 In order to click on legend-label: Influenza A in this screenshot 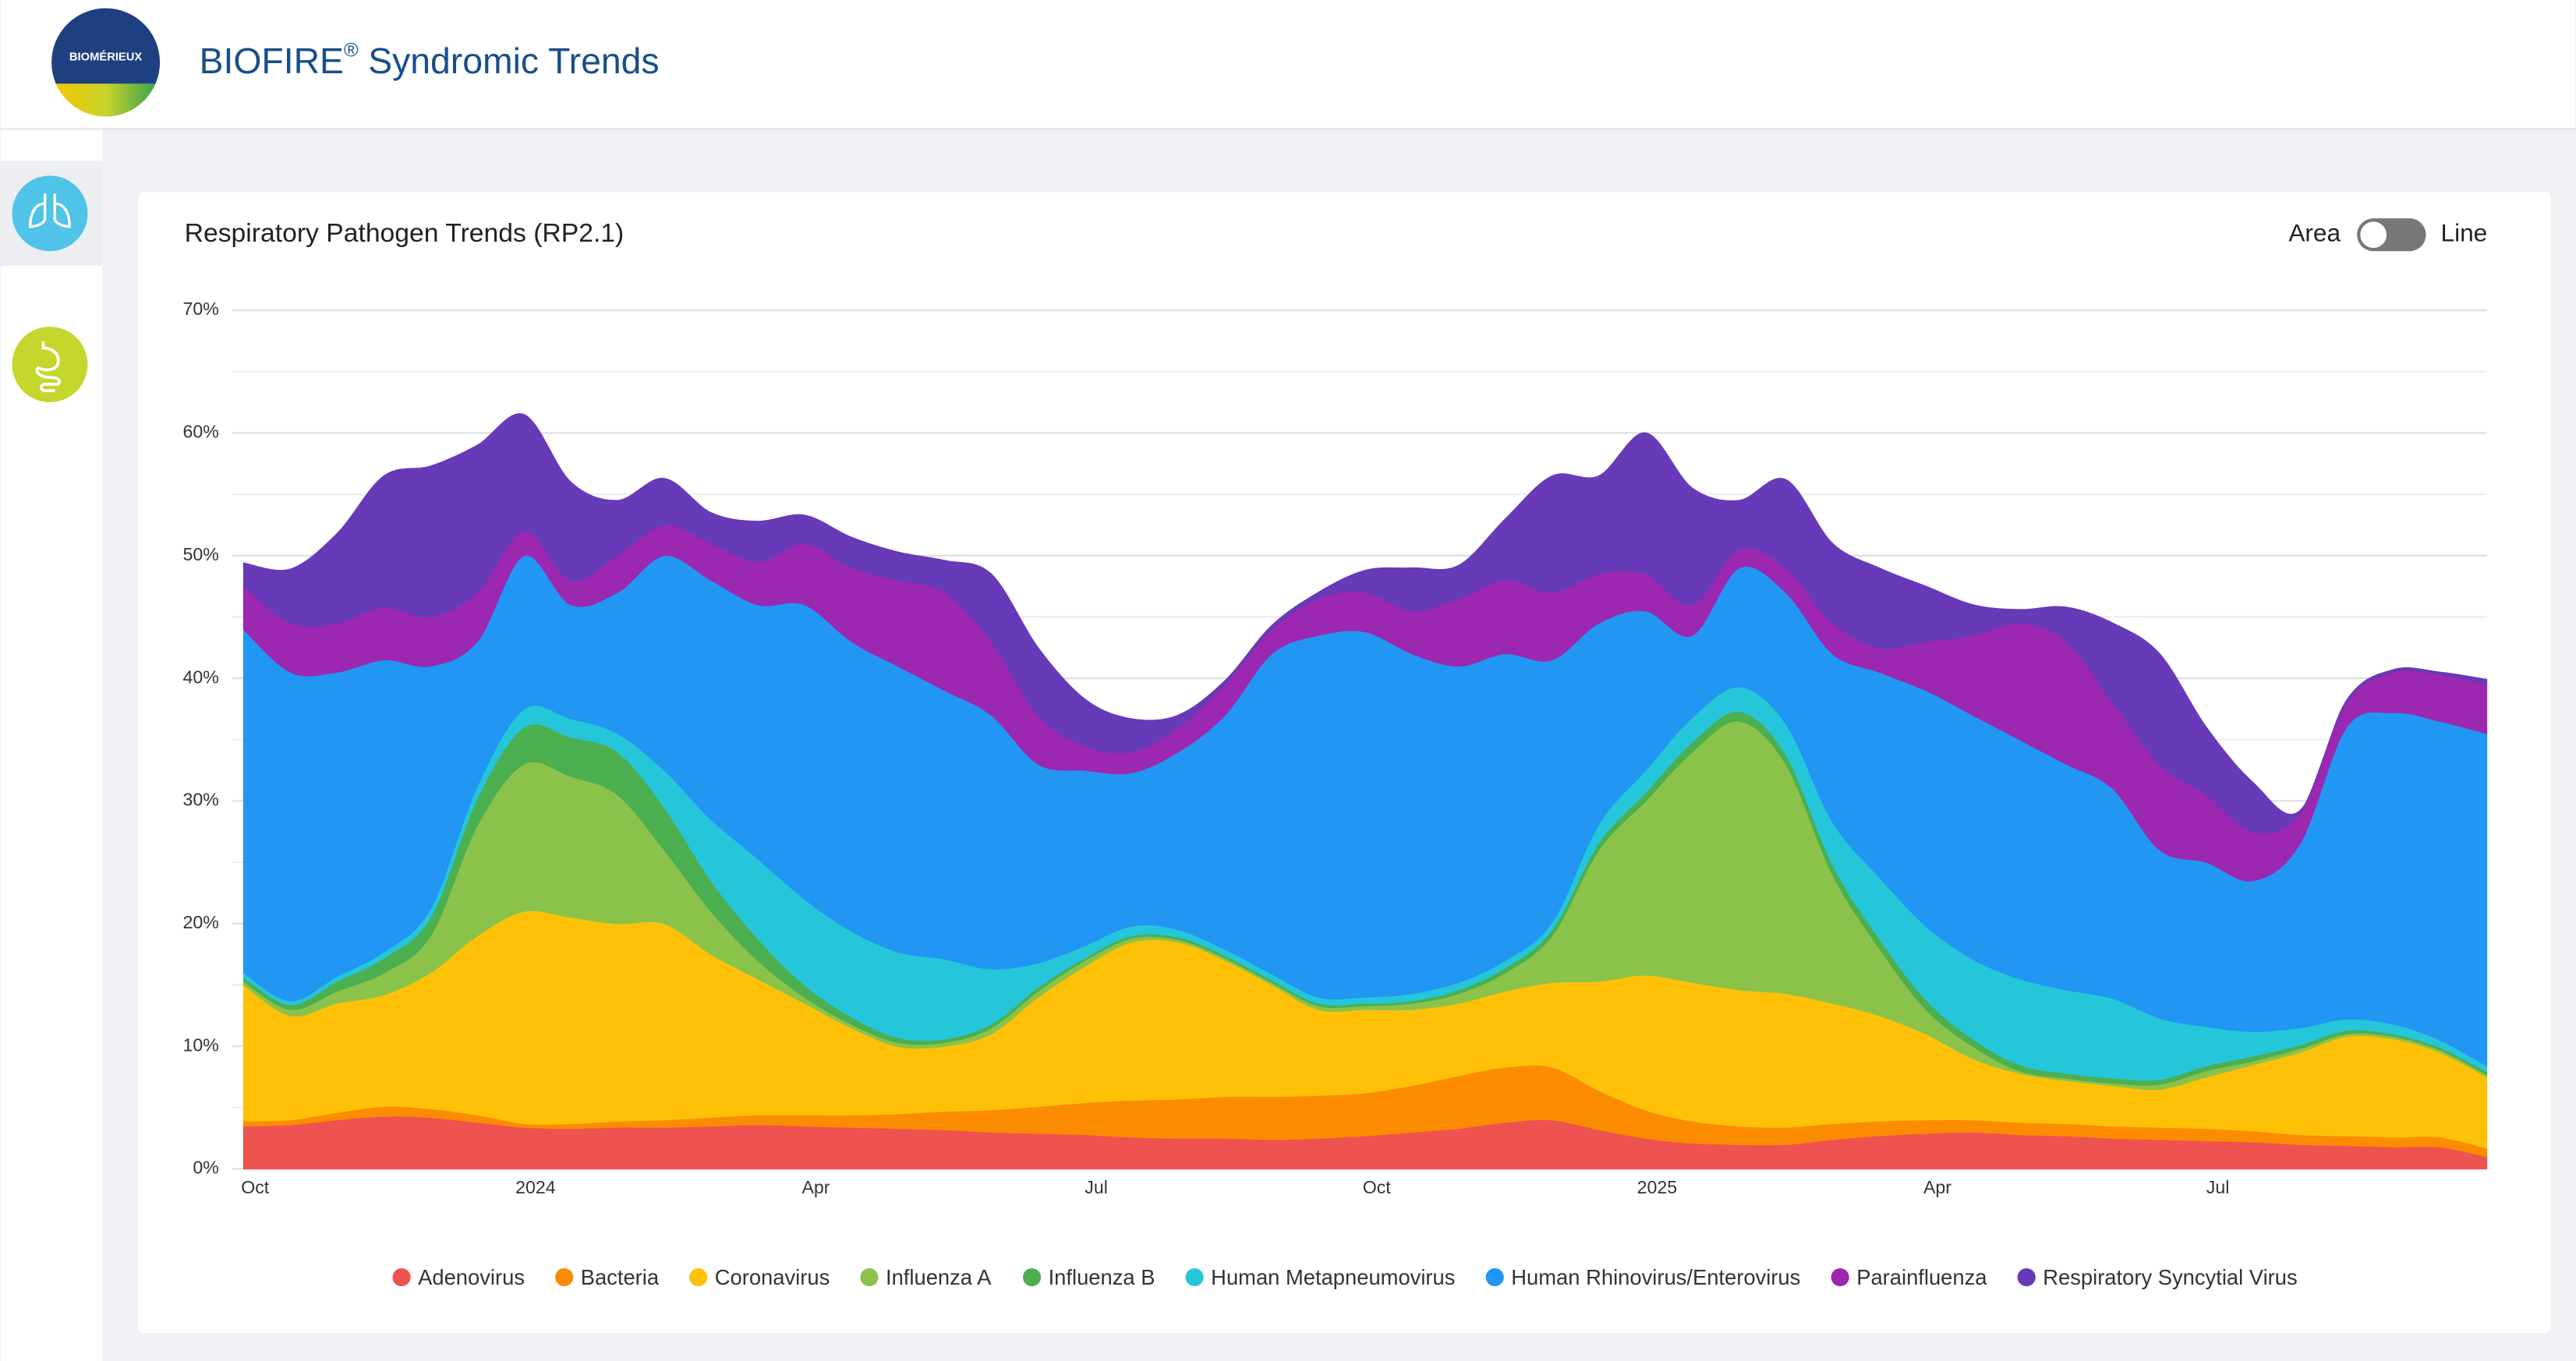, I will do `click(939, 1277)`.